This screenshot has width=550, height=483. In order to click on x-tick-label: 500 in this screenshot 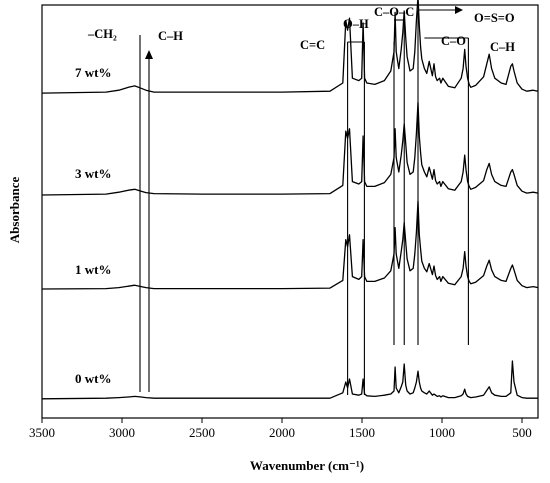, I will do `click(522, 432)`.